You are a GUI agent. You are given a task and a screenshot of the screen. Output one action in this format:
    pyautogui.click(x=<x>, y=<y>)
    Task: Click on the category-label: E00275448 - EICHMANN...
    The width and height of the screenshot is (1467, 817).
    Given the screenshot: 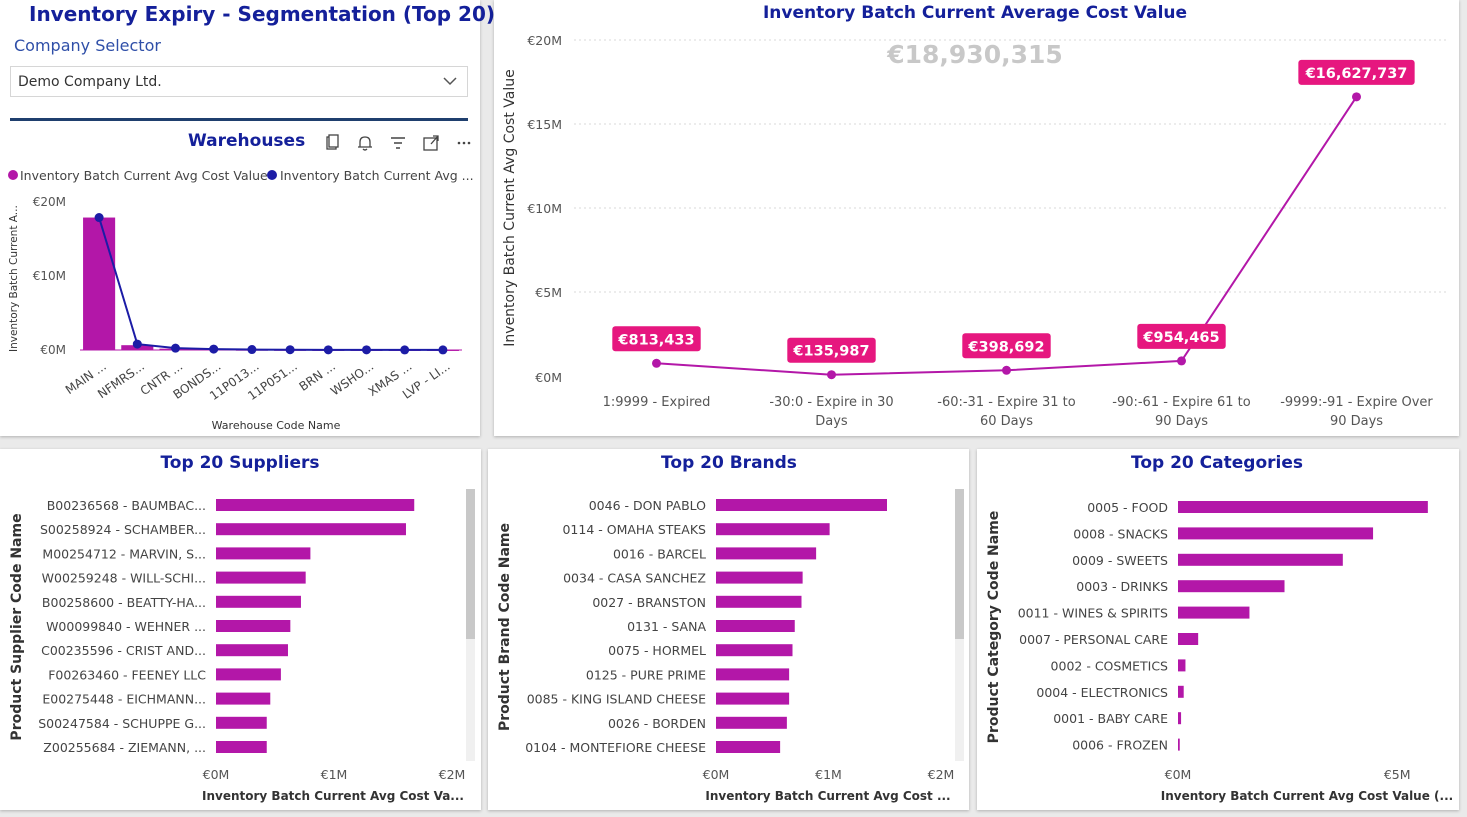 What is the action you would take?
    pyautogui.click(x=124, y=699)
    